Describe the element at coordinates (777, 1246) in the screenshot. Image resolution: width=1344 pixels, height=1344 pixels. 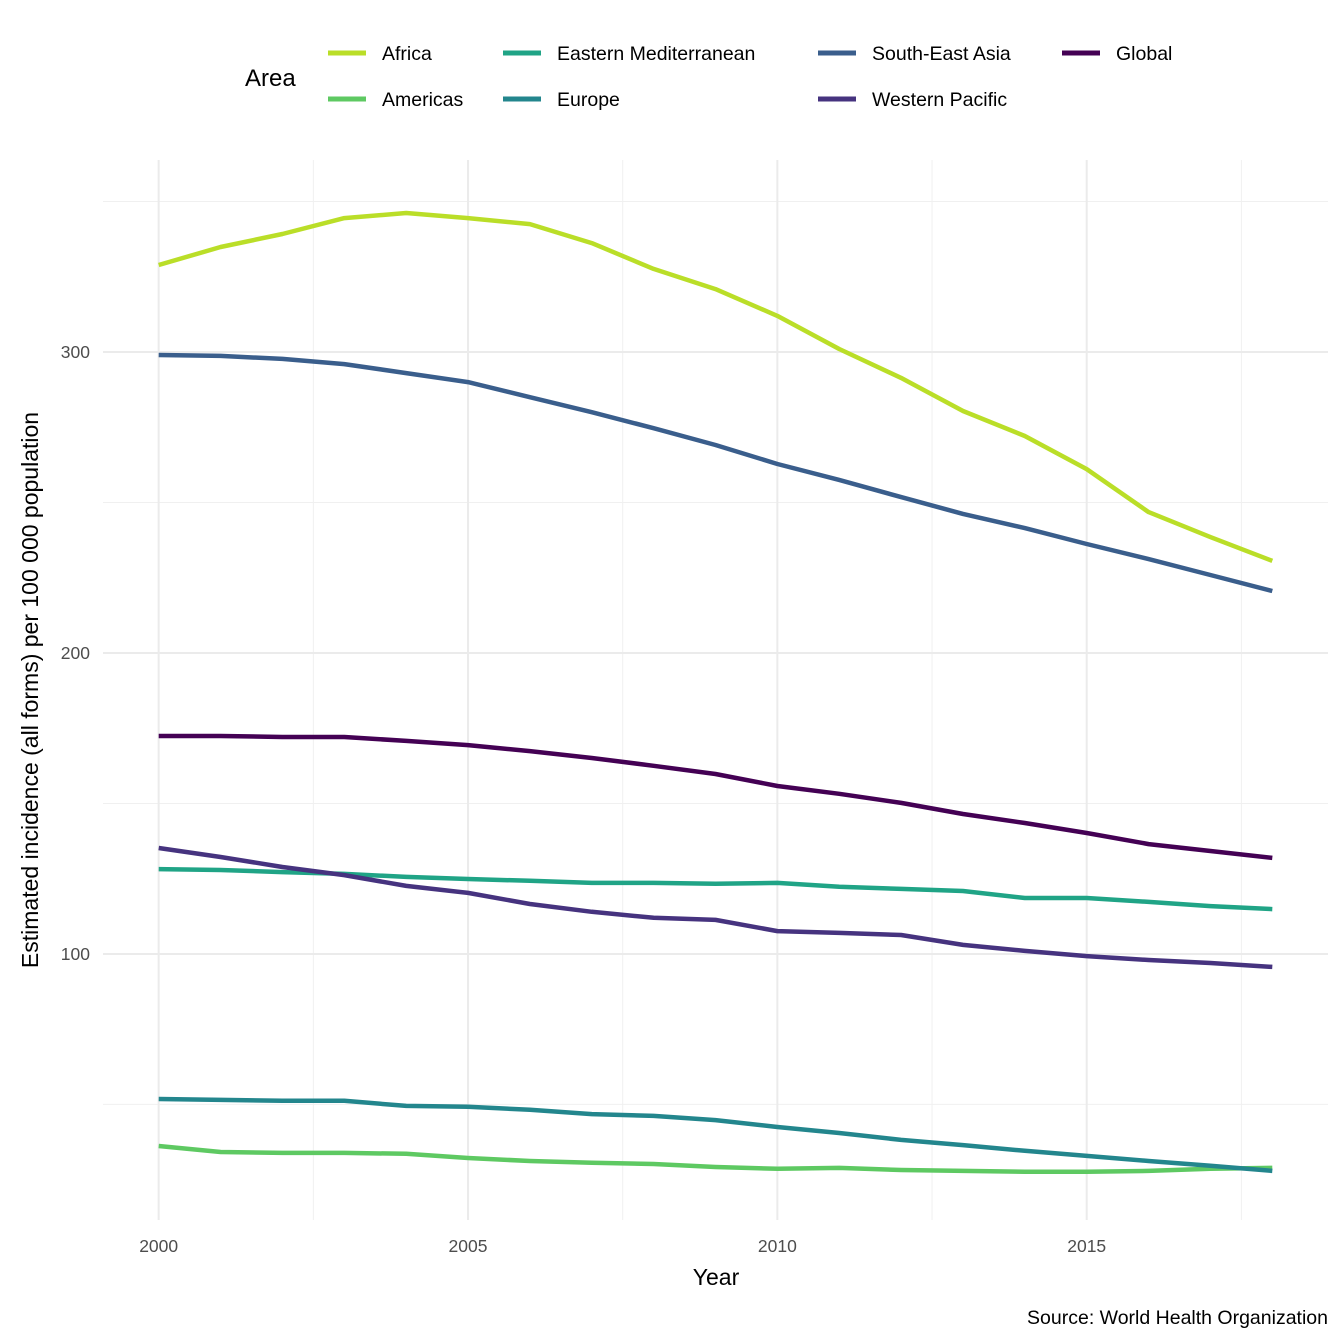
I see `x-tick-label: 2010` at that location.